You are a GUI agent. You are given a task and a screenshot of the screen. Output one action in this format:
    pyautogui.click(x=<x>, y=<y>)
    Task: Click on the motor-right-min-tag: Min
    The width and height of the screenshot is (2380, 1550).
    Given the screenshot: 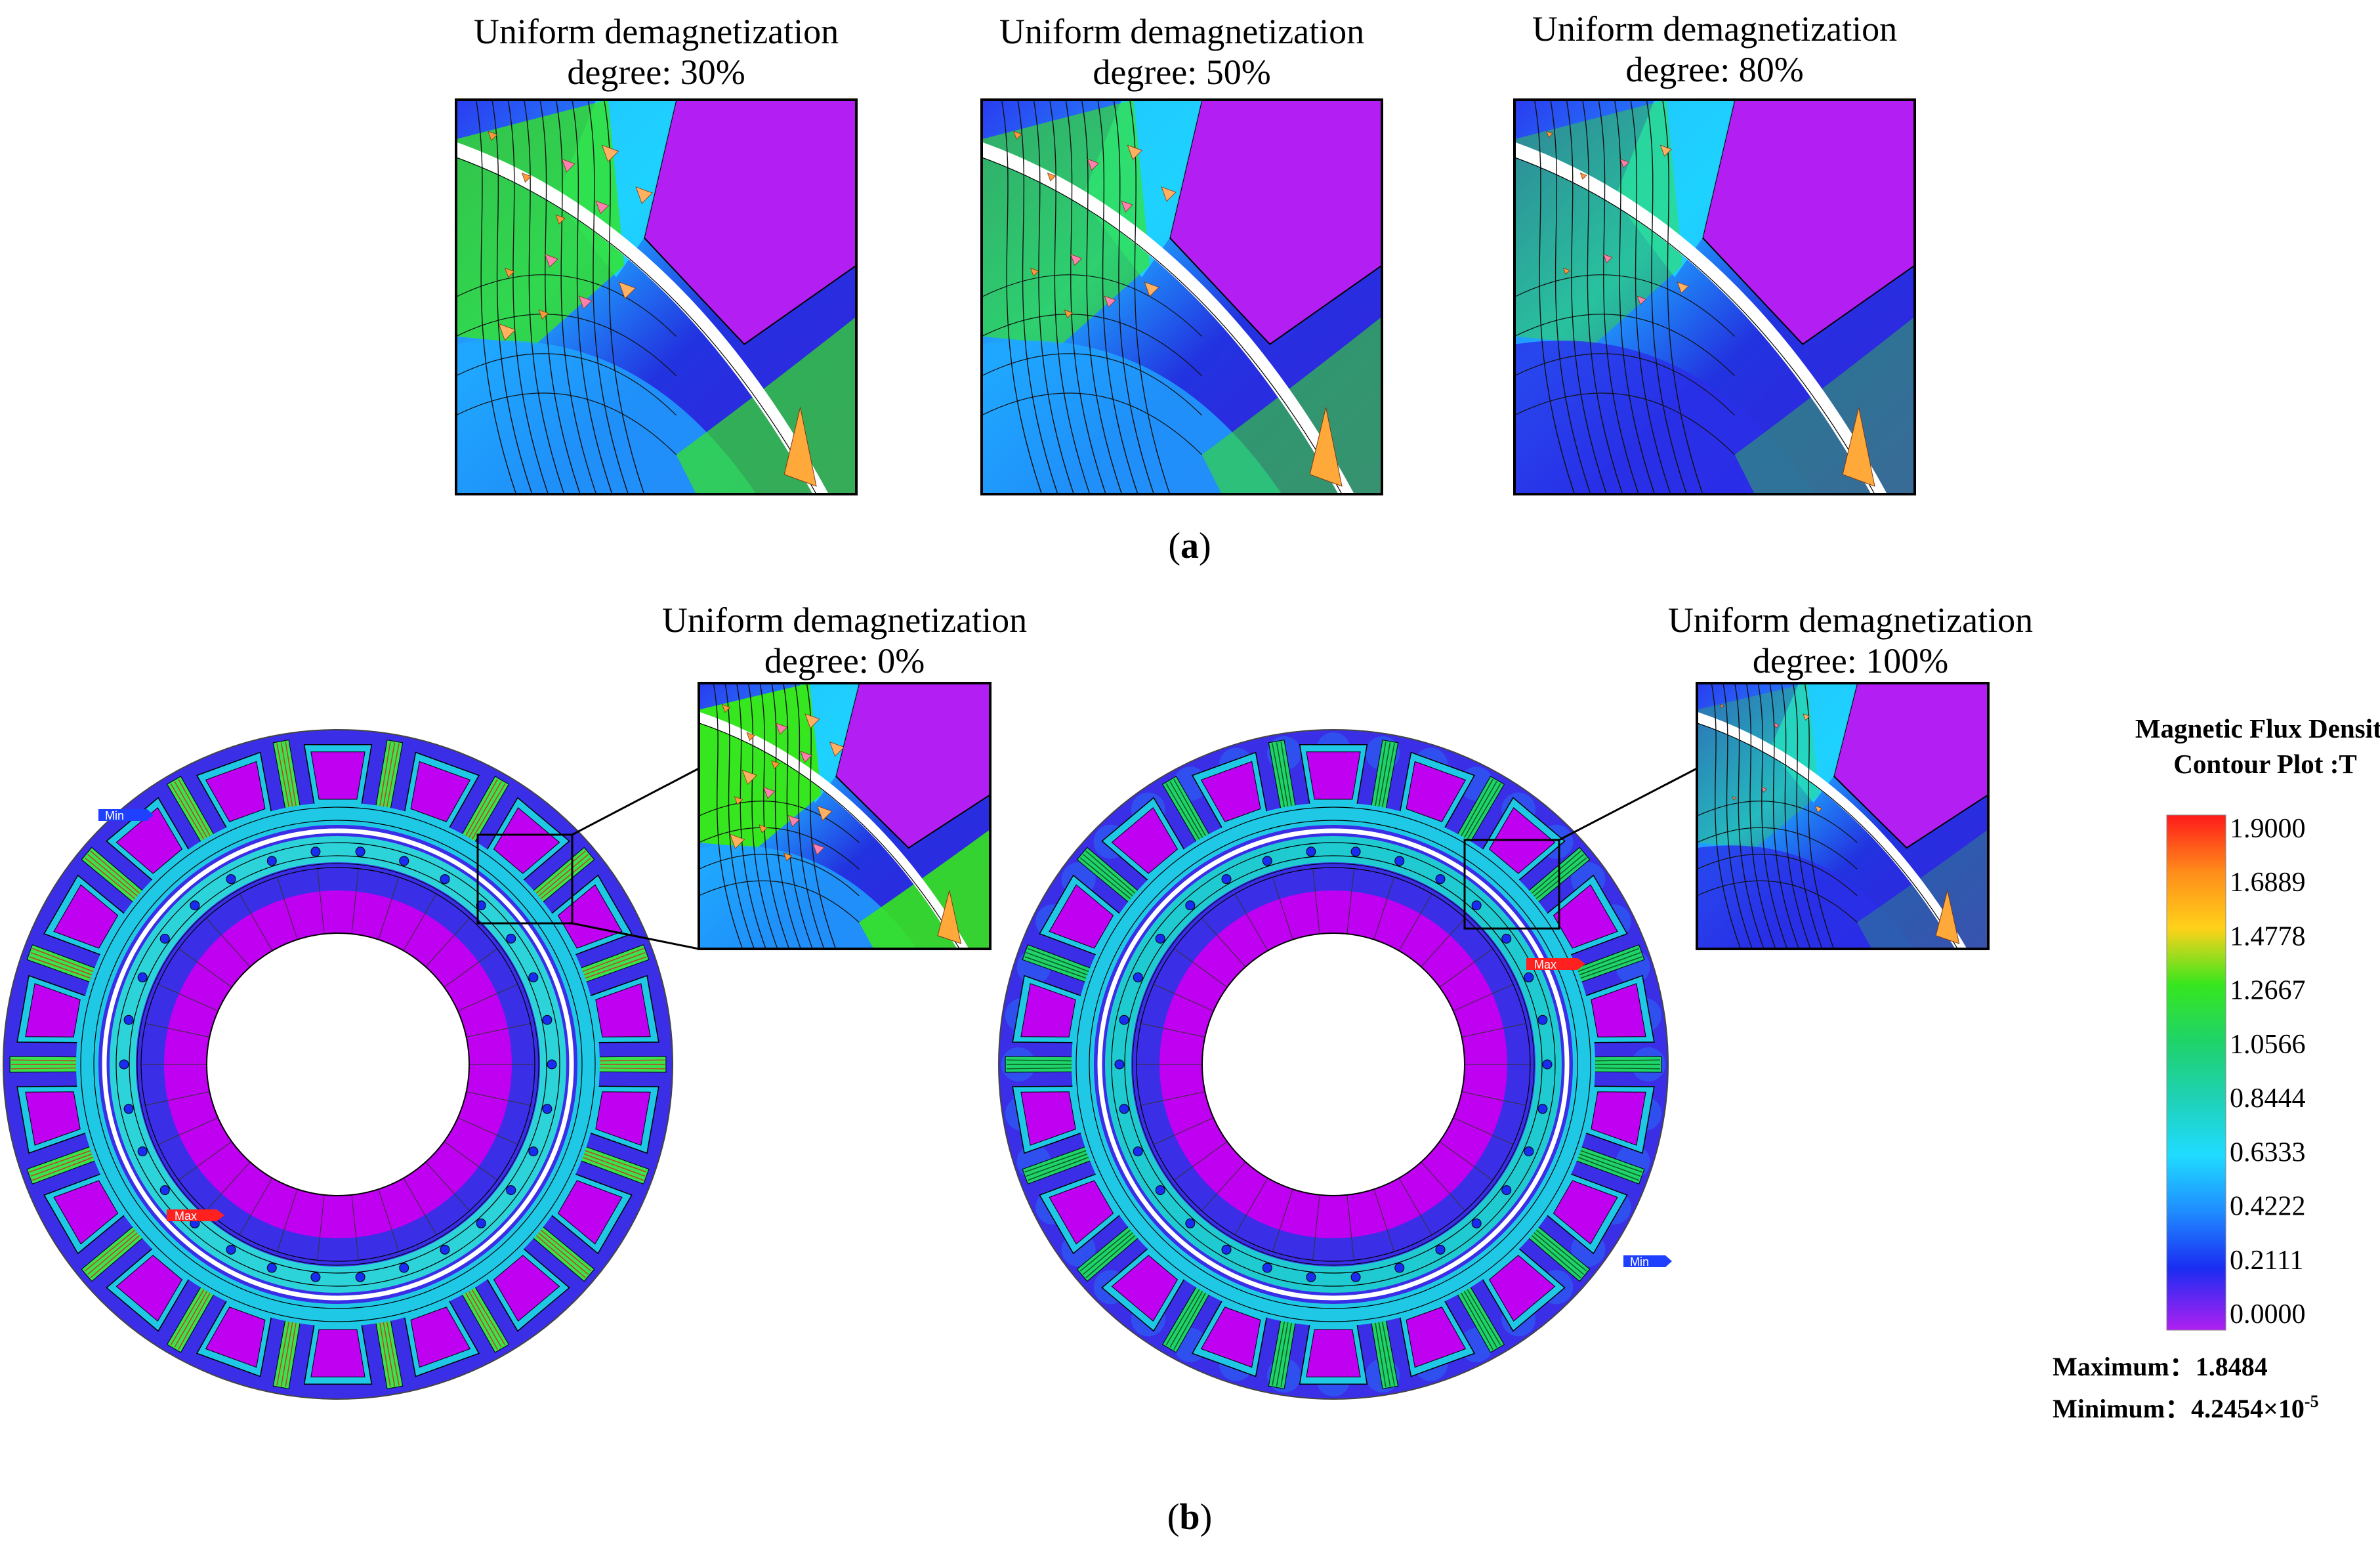 What is the action you would take?
    pyautogui.click(x=1647, y=1261)
    